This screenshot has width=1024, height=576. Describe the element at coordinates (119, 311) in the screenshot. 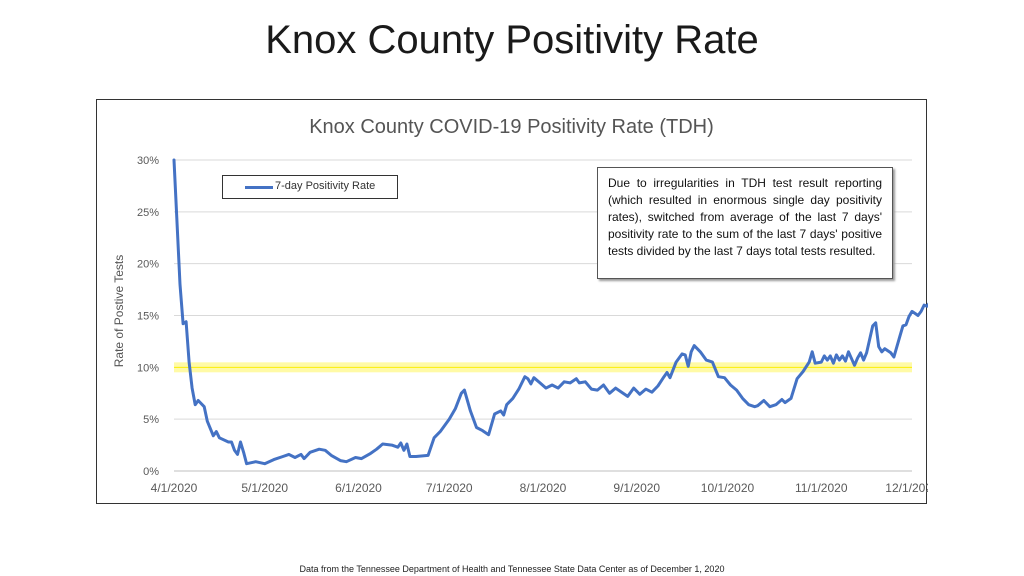

I see `y-axis-label: Rate of Postive Tests` at that location.